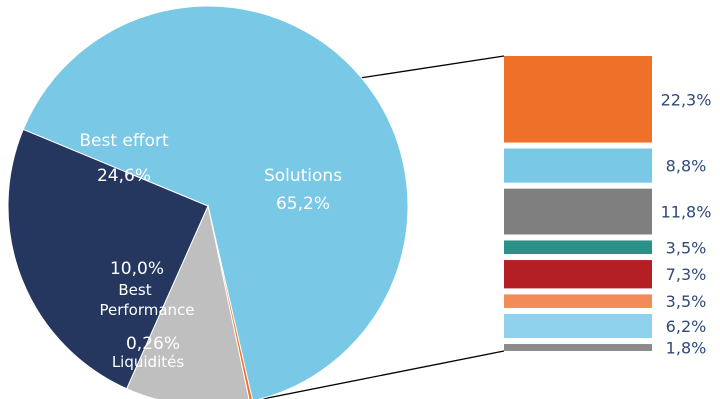 The width and height of the screenshot is (720, 399). Describe the element at coordinates (137, 269) in the screenshot. I see `pie-value-best-performance: 10,0%` at that location.